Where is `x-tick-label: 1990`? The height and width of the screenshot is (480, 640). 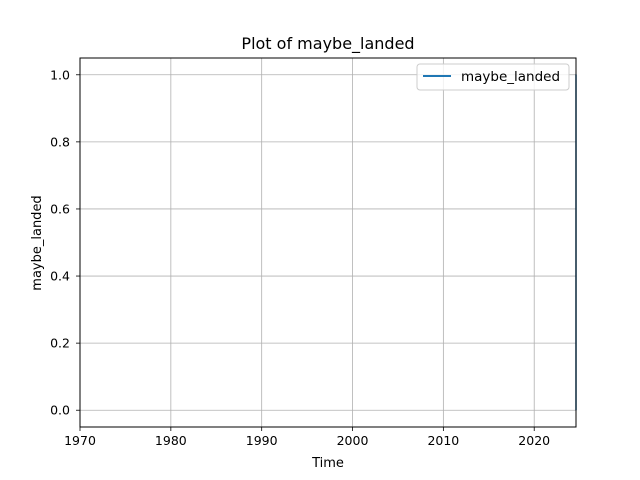 x-tick-label: 1990 is located at coordinates (262, 440).